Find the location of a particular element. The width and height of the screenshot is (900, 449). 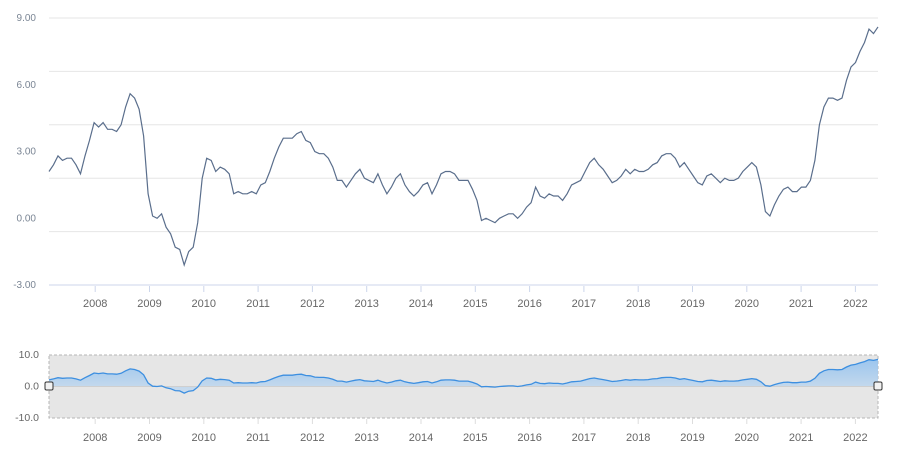

navigator-right-handle is located at coordinates (878, 386).